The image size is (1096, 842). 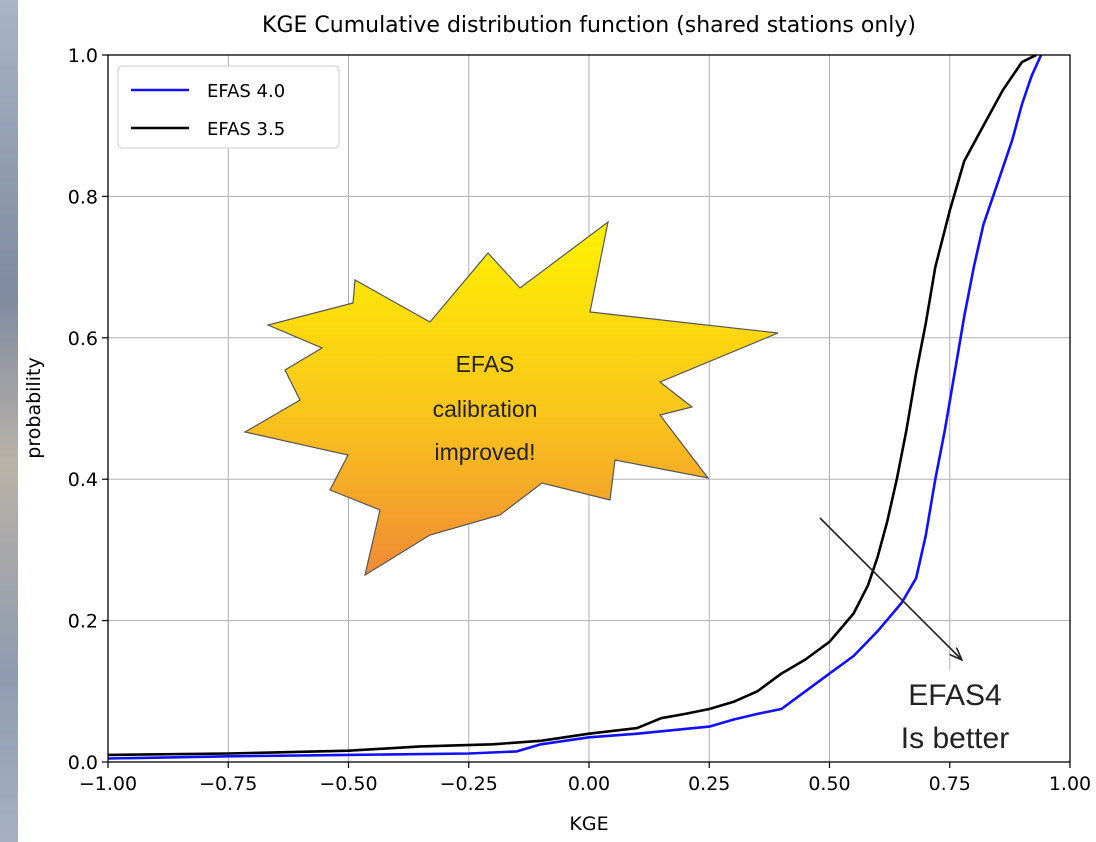 I want to click on callout-text-line-2: calibration, so click(x=485, y=409).